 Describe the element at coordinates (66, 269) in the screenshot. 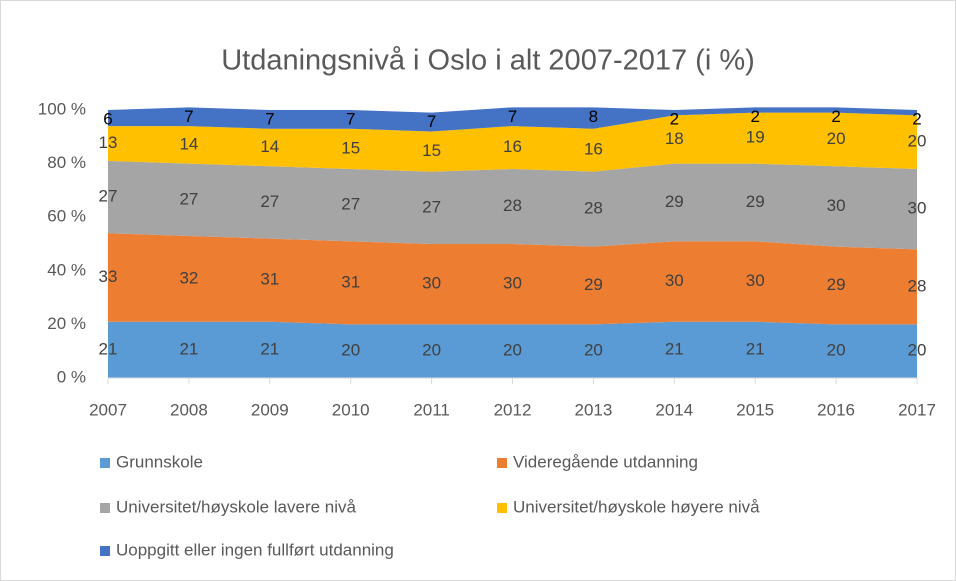

I see `y-tick-label: 40 %` at that location.